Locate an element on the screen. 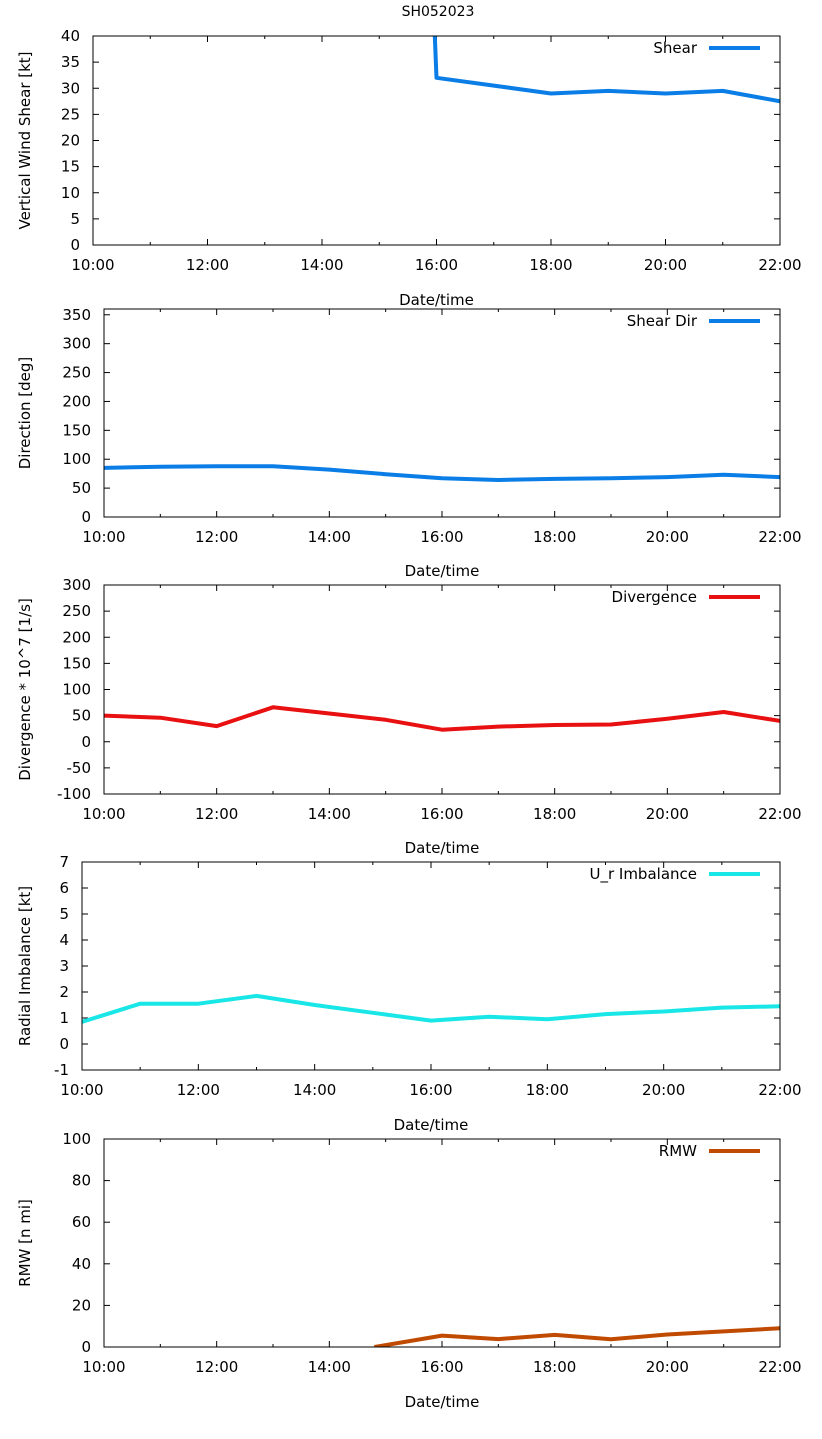  y-tick-label: 20 is located at coordinates (81, 1305).